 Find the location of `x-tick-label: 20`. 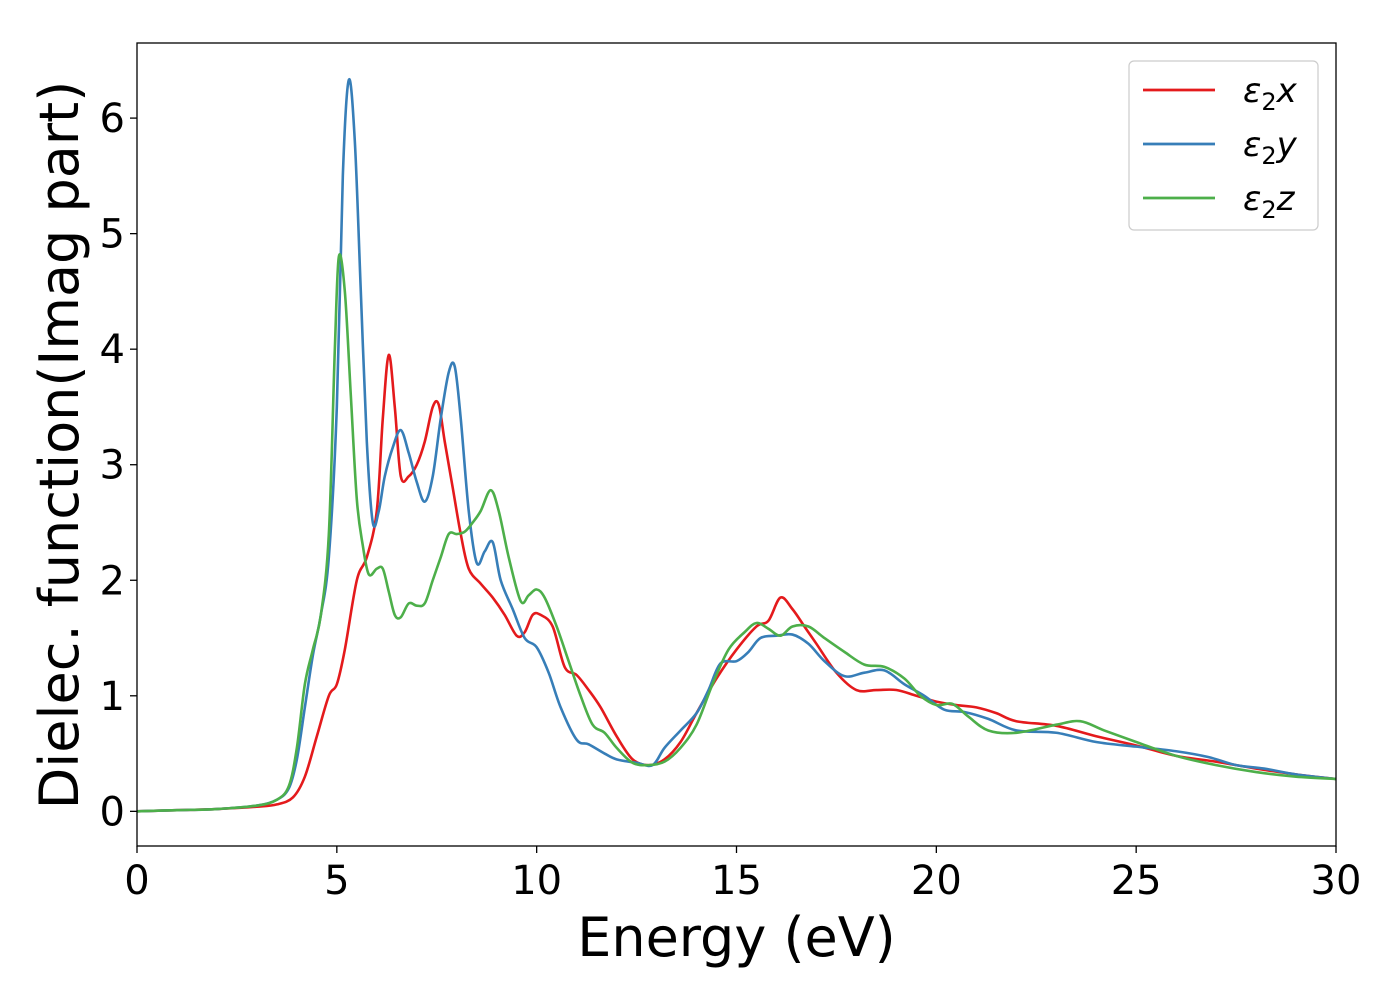

x-tick-label: 20 is located at coordinates (936, 881).